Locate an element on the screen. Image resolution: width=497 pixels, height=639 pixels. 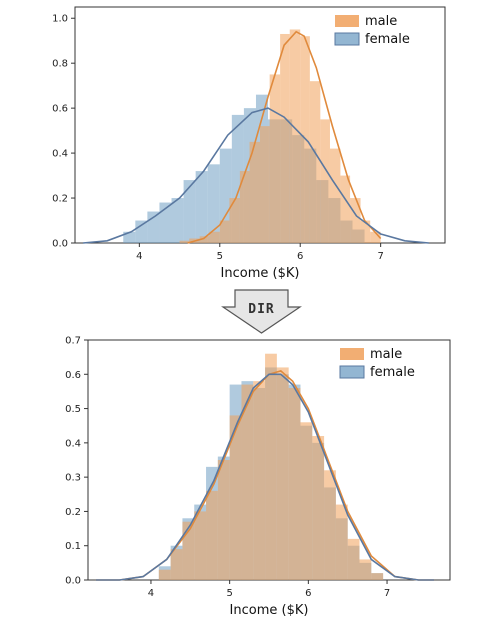
y-tick-label: 0.5 is located at coordinates (73, 409).